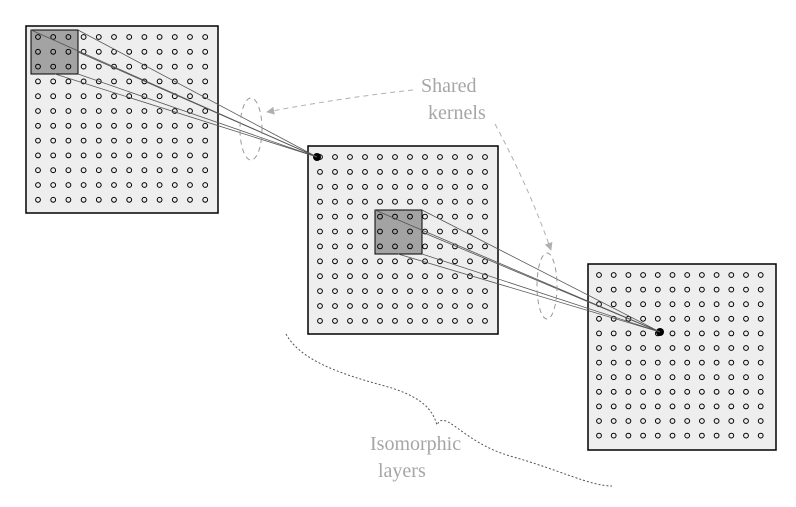 This screenshot has width=796, height=507. What do you see at coordinates (402, 239) in the screenshot?
I see `middle-neuron-grid` at bounding box center [402, 239].